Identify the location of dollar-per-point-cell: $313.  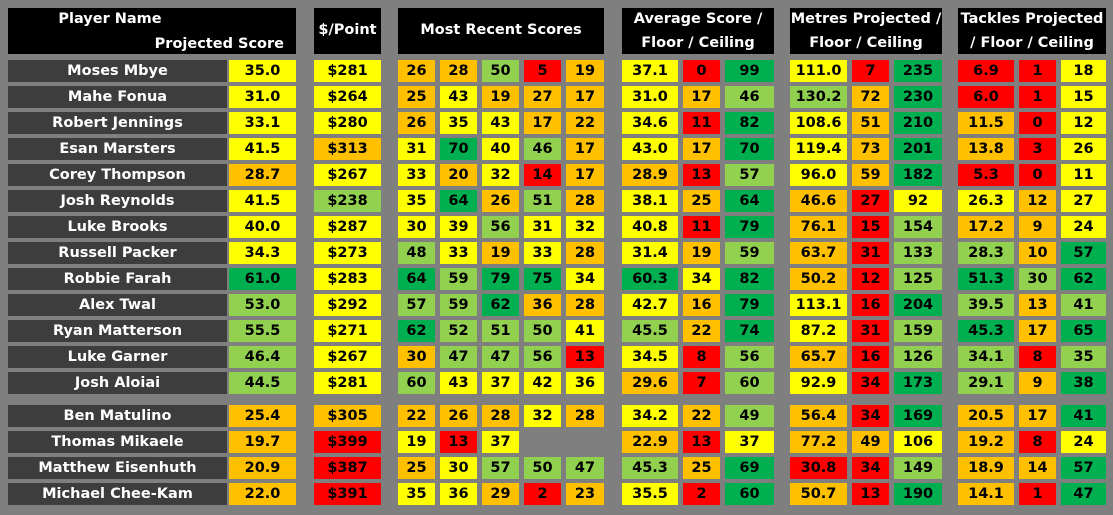
(347, 149).